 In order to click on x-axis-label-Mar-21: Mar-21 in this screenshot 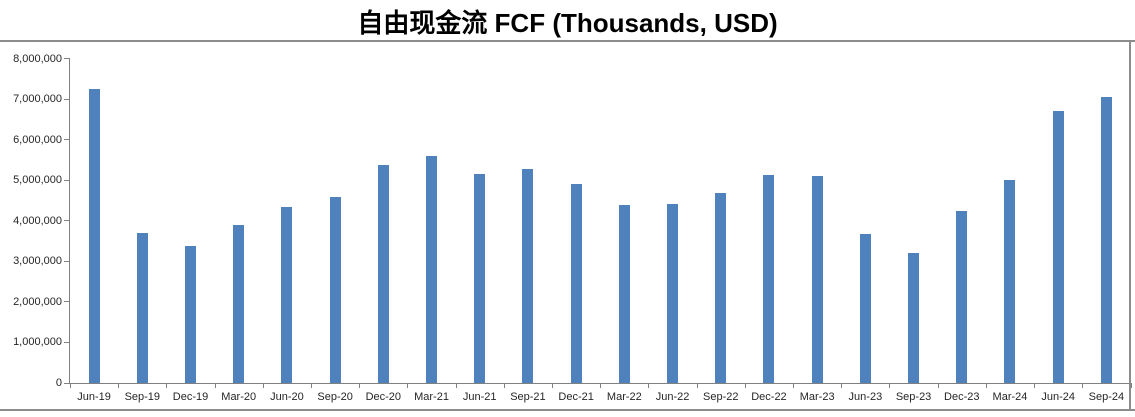, I will do `click(431, 397)`.